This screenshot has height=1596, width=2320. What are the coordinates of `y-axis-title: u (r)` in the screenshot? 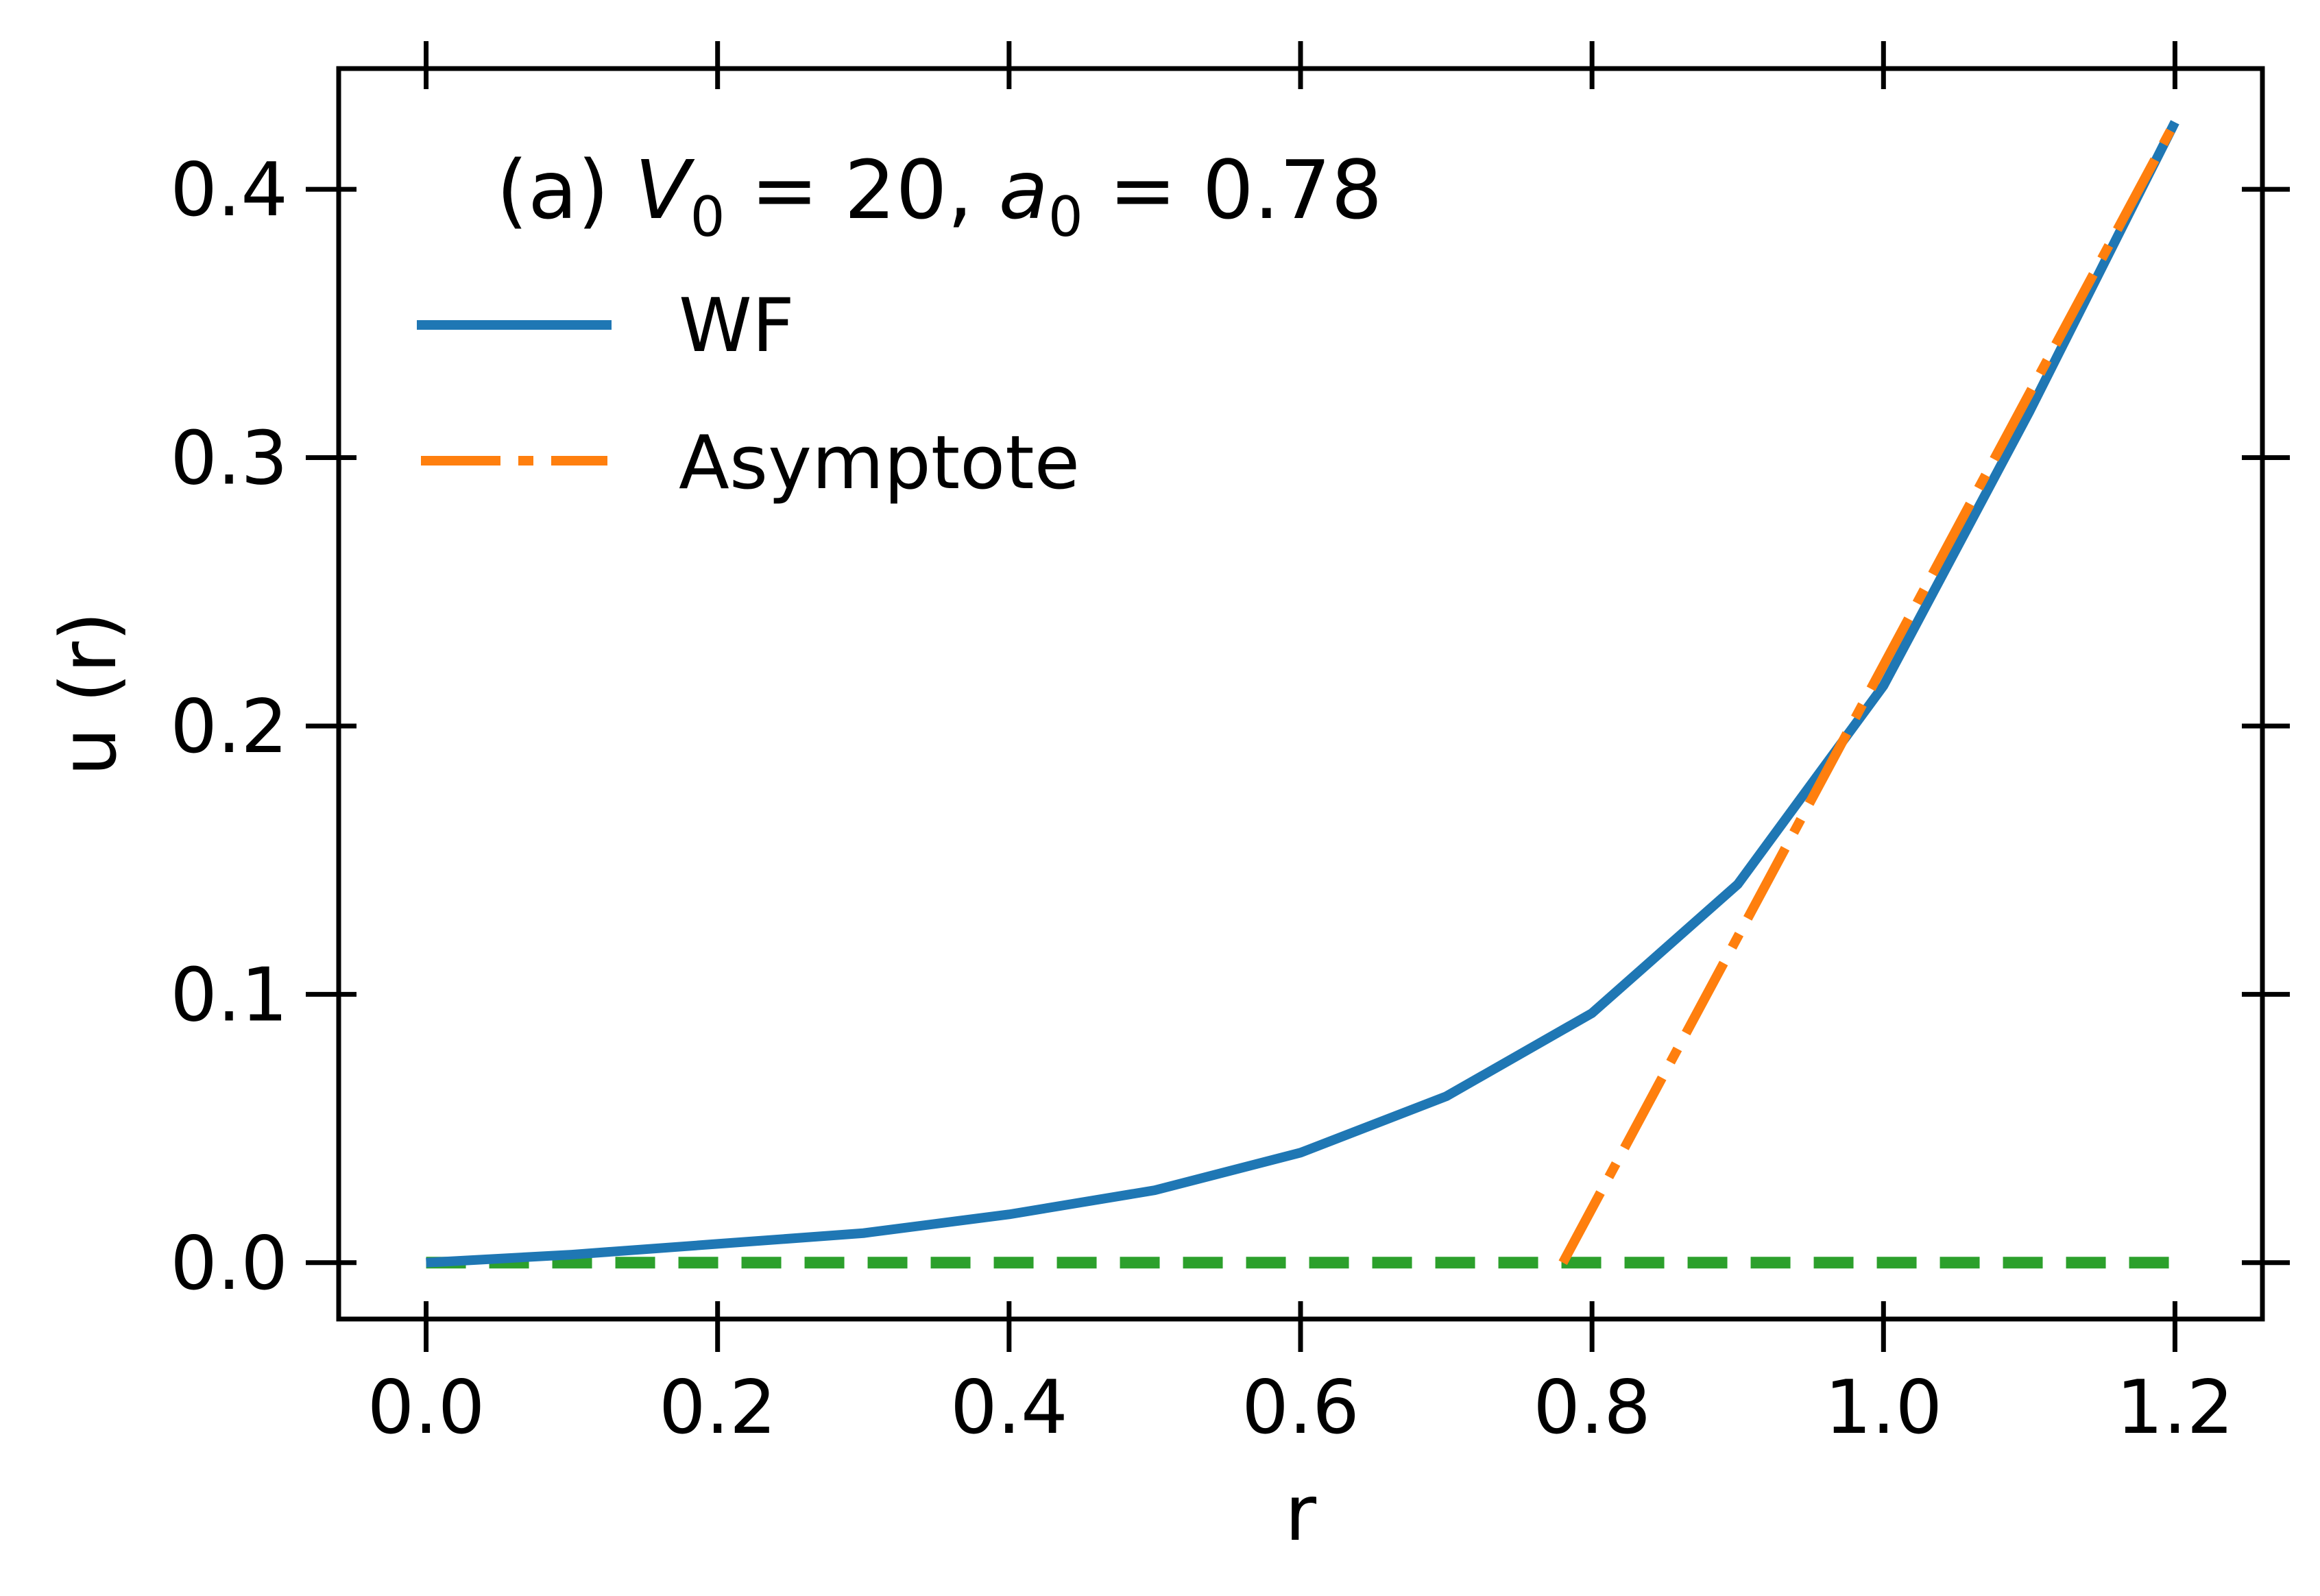 It's located at (89, 694).